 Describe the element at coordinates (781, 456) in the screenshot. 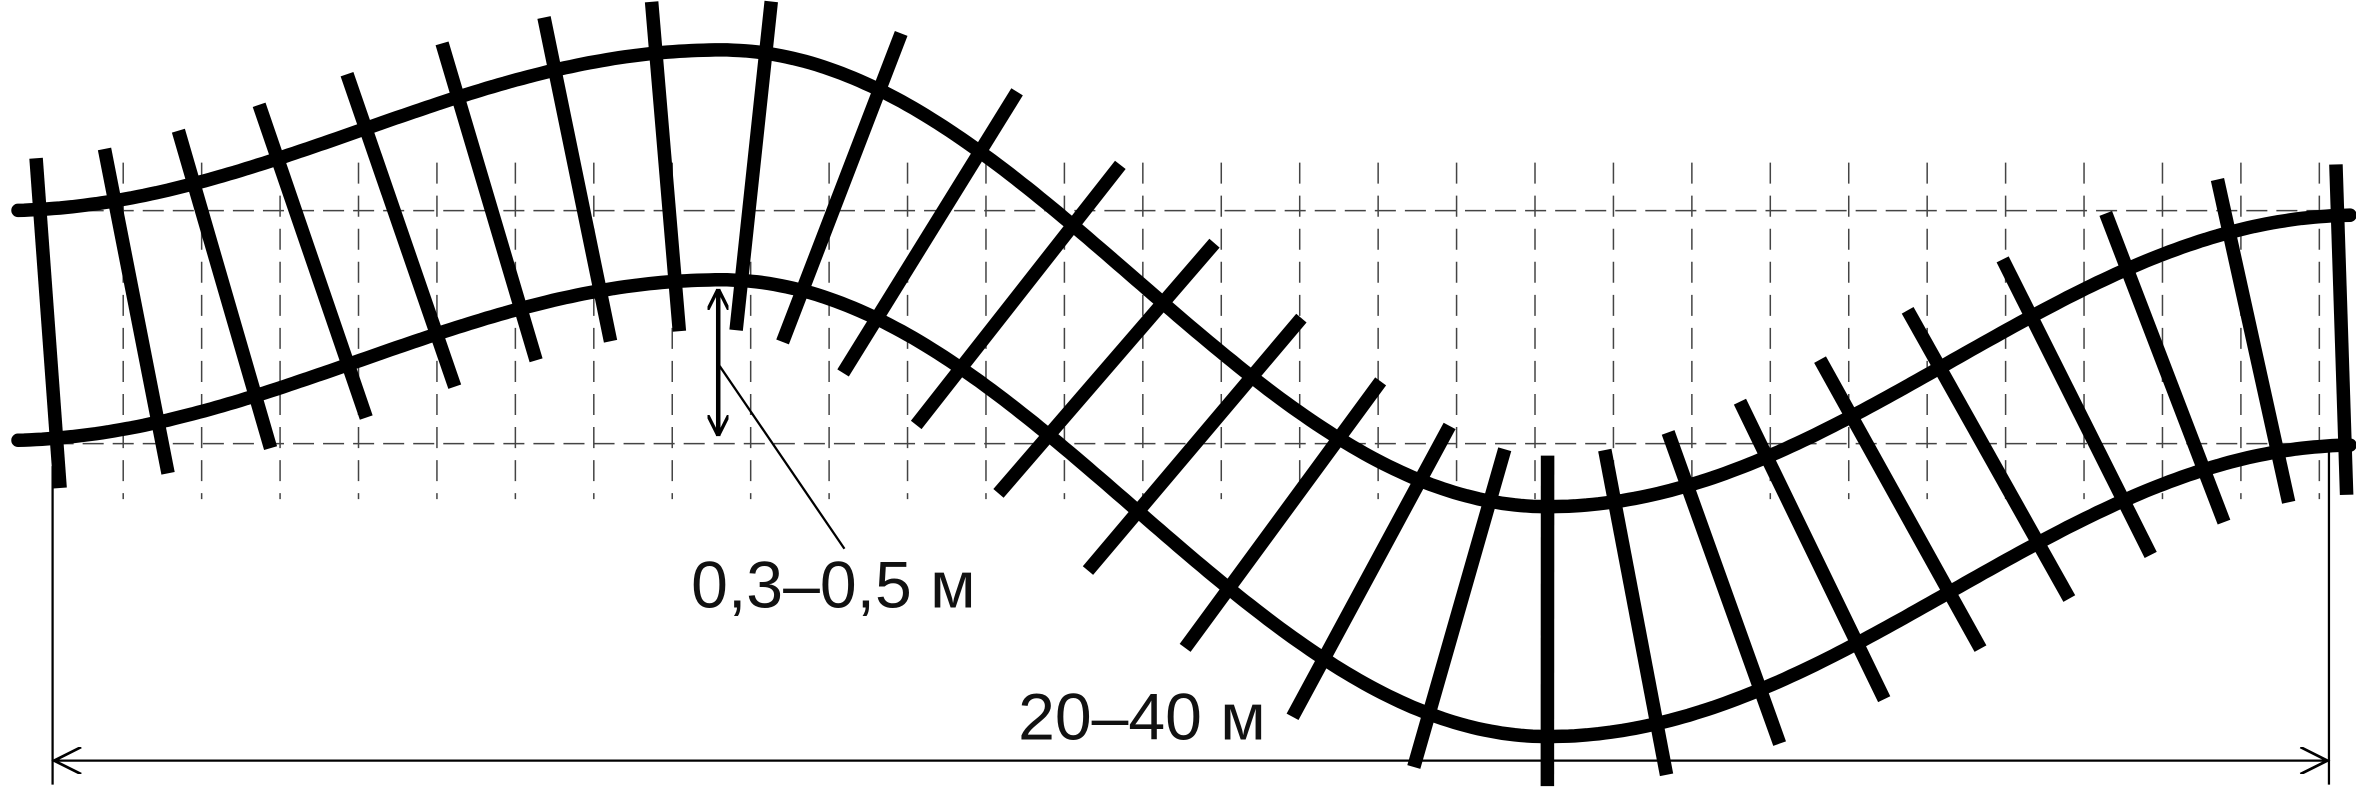

I see `leader-line` at that location.